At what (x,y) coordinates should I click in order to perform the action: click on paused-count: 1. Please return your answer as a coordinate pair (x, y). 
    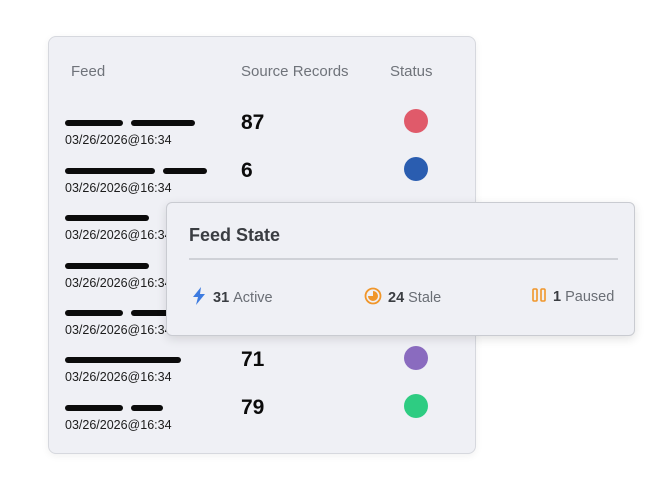
    Looking at the image, I should click on (557, 297).